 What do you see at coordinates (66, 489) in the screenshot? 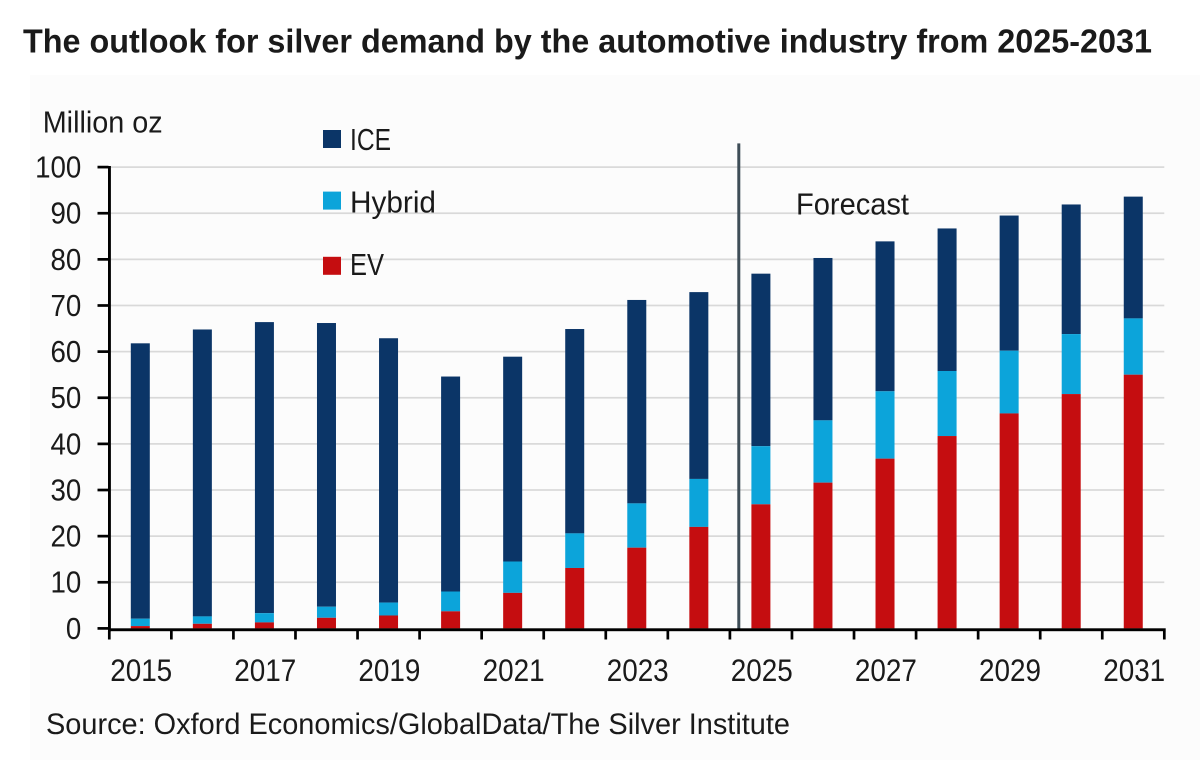
I see `svg-text: 30` at bounding box center [66, 489].